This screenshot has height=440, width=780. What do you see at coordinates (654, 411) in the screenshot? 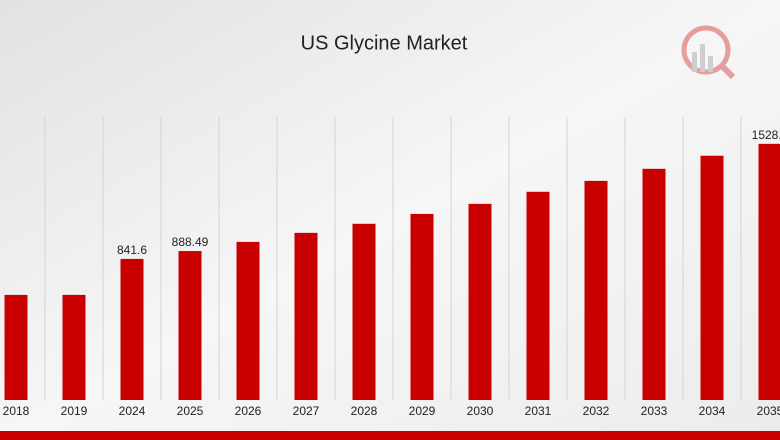
I see `x-tick-label: 2033` at bounding box center [654, 411].